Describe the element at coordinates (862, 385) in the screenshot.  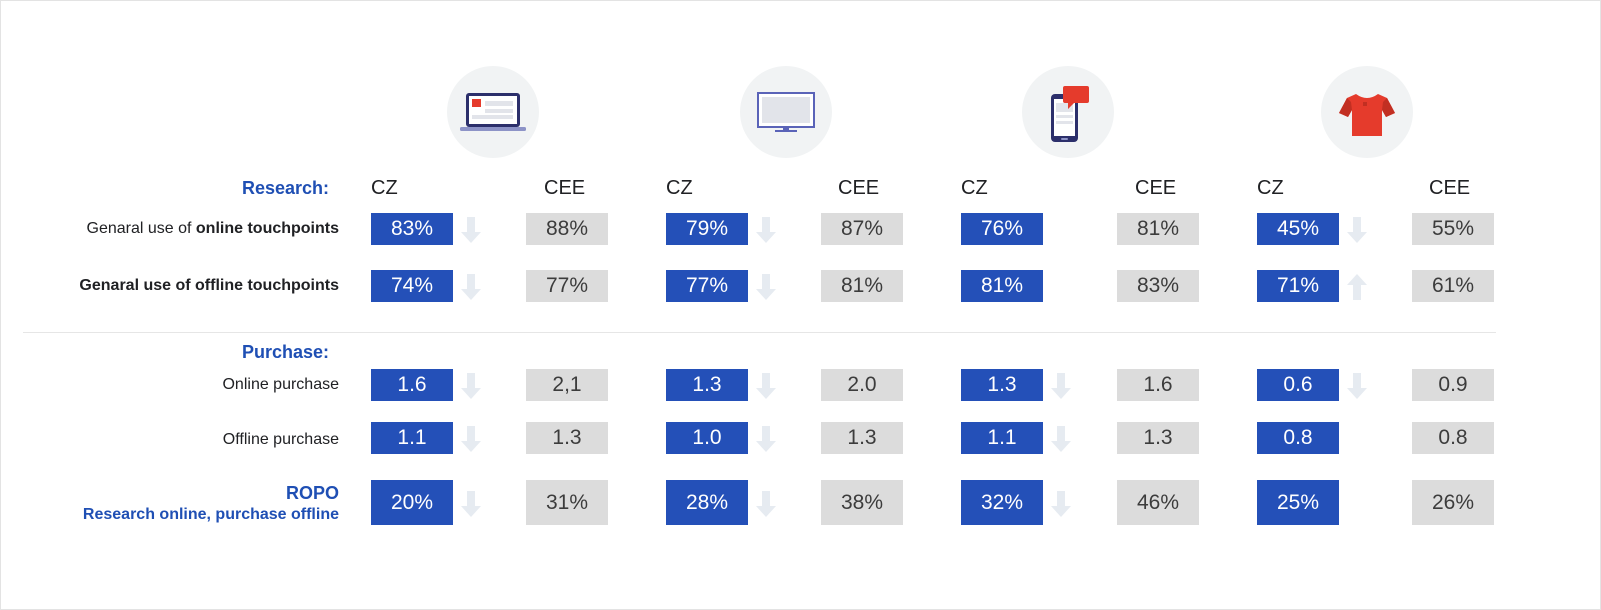
I see `cee-value-box: 2.0` at that location.